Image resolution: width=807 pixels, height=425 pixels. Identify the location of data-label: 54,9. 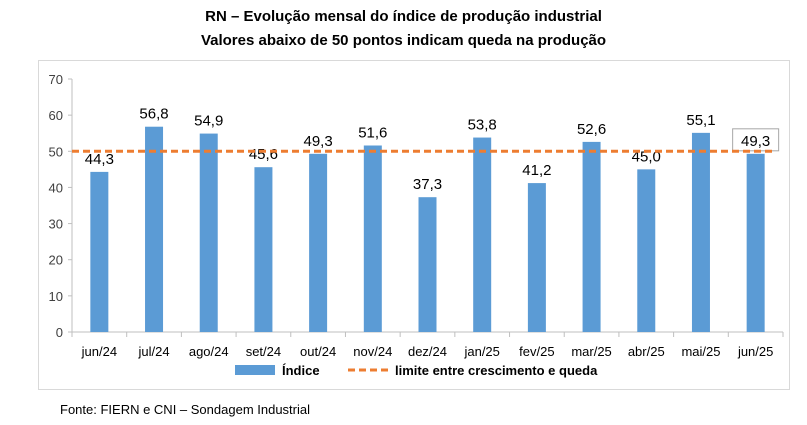
(208, 121).